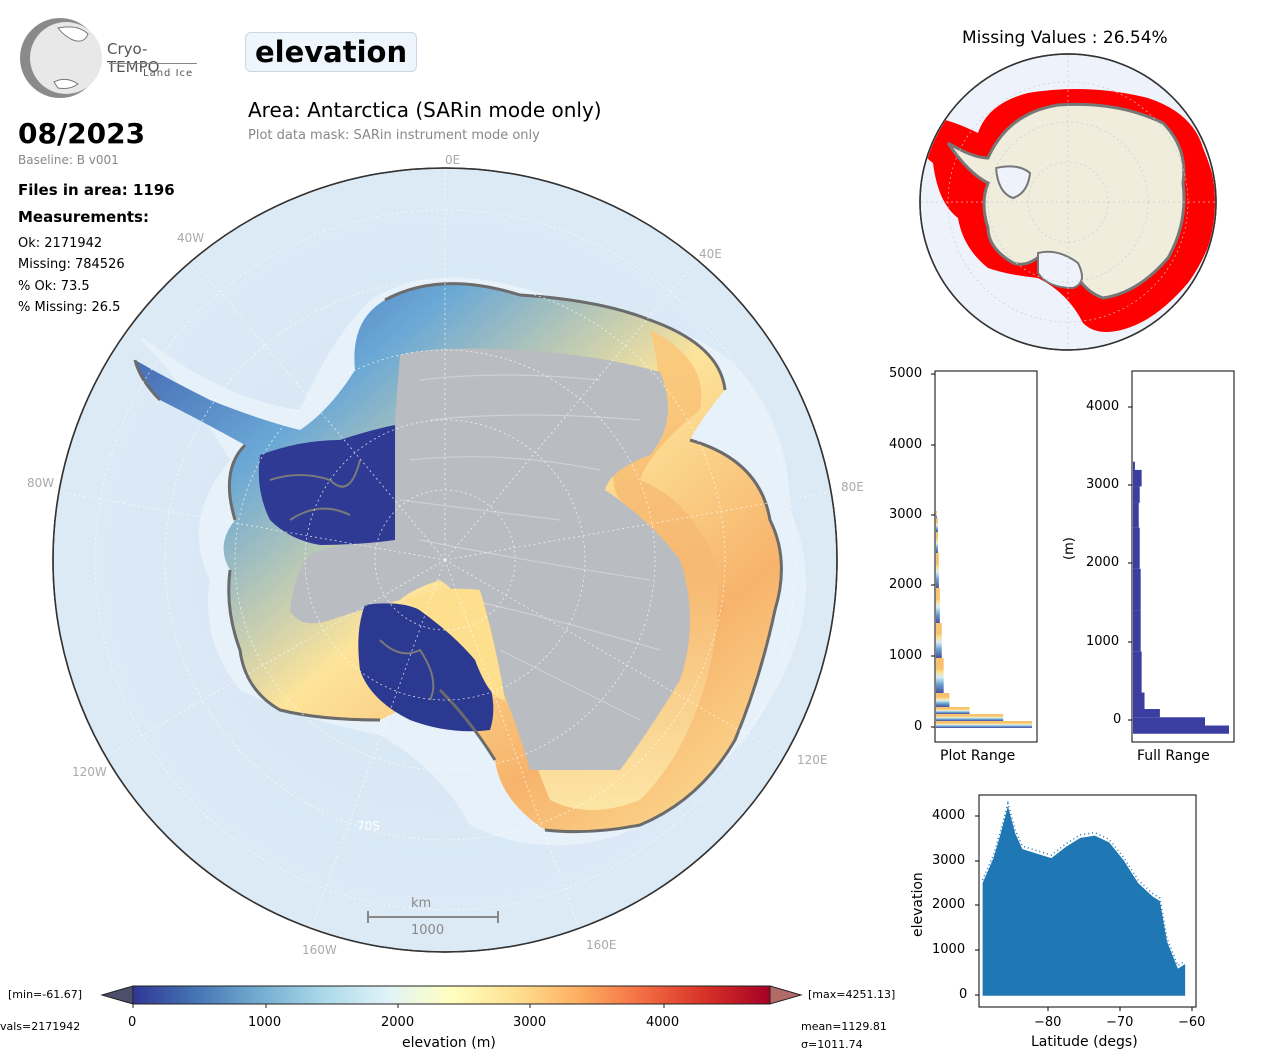 The image size is (1272, 1060). What do you see at coordinates (68, 160) in the screenshot?
I see `baseline-label: Baseline: B v001` at bounding box center [68, 160].